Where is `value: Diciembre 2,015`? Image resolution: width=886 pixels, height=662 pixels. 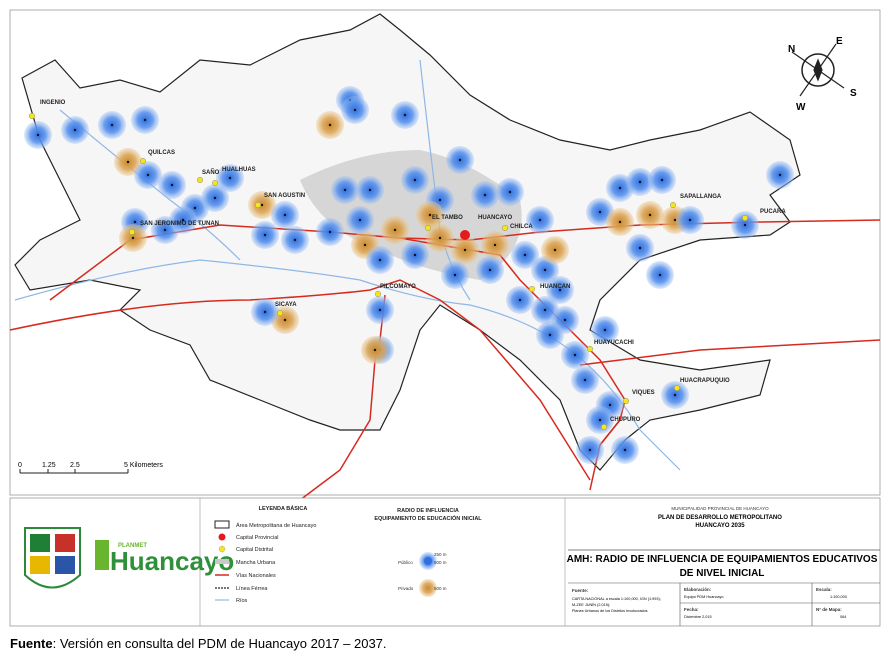
value: Diciembre 2,015 is located at coordinates (698, 617).